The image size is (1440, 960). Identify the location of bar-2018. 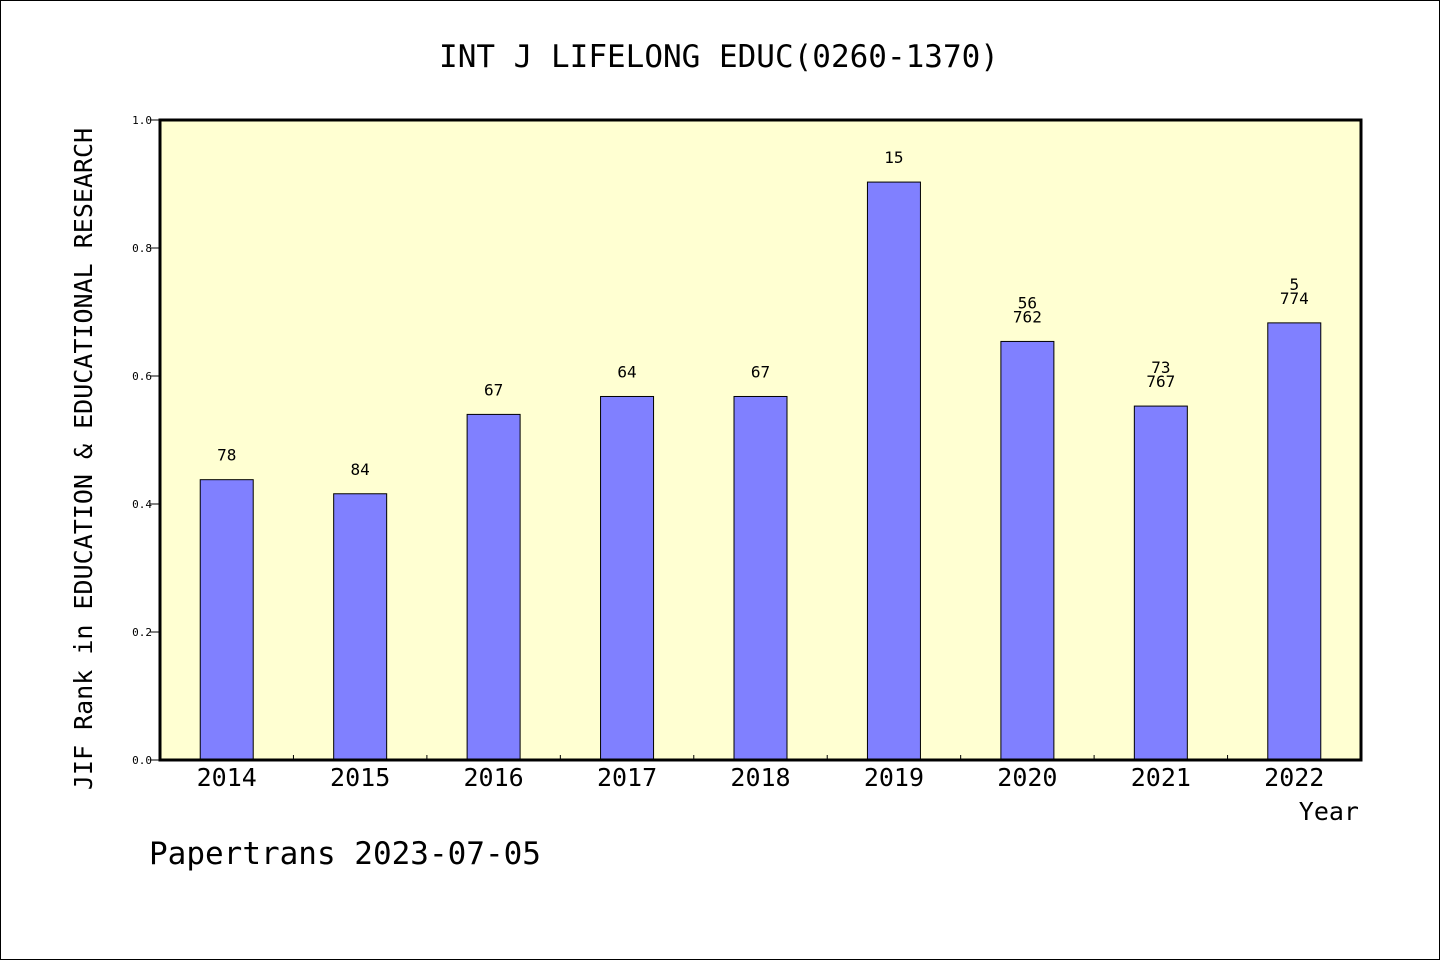
(760, 578).